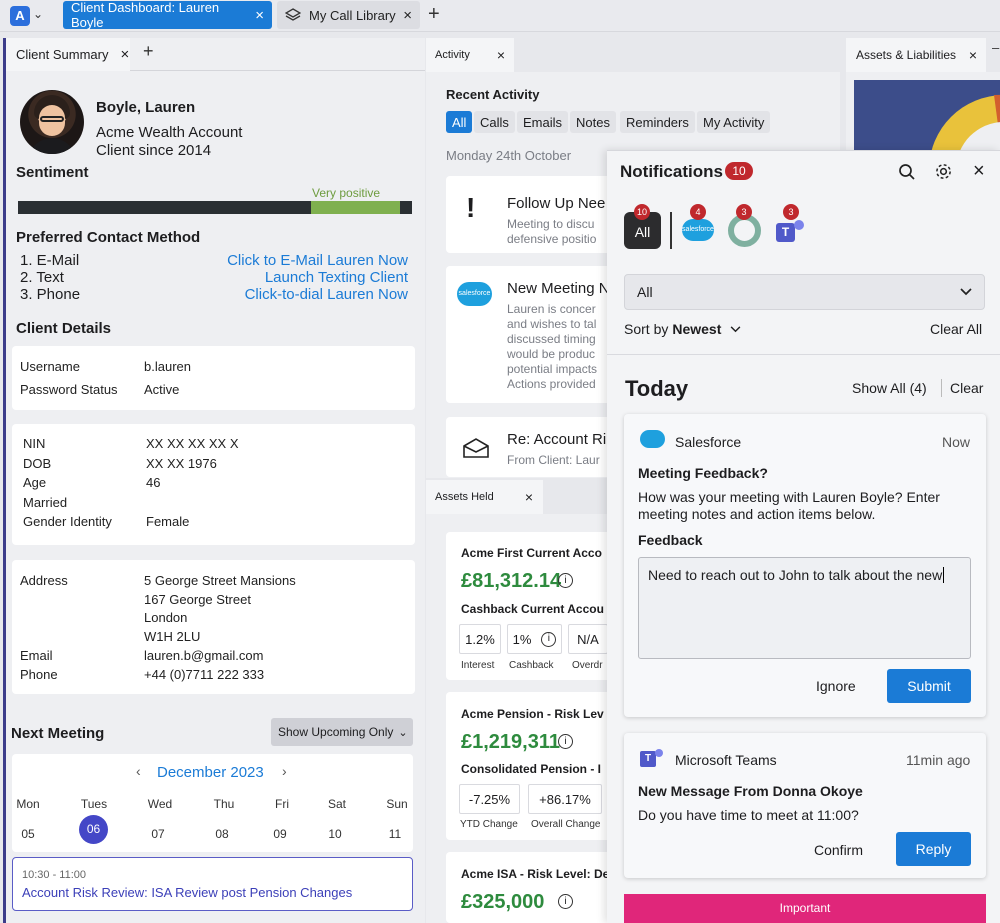 The image size is (1000, 923). Describe the element at coordinates (966, 292) in the screenshot. I see `chevron-down-icon` at that location.